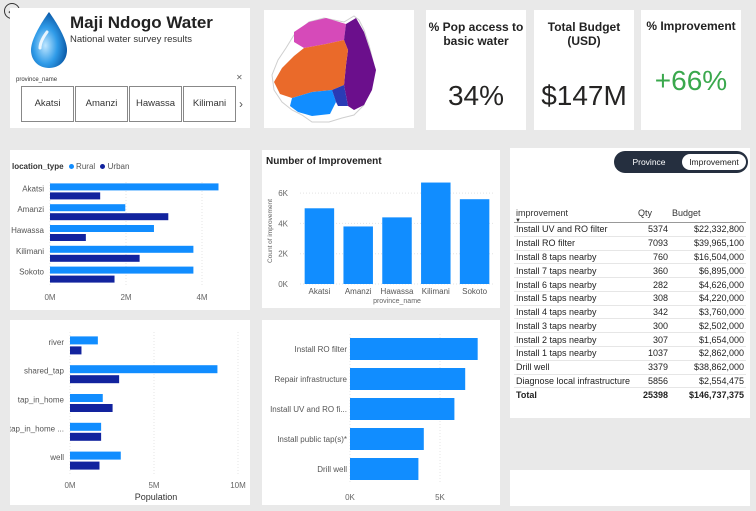 Image resolution: width=756 pixels, height=511 pixels. What do you see at coordinates (630, 257) in the screenshot?
I see `table-row: Install 8 taps nearby 760 $16,504,000` at bounding box center [630, 257].